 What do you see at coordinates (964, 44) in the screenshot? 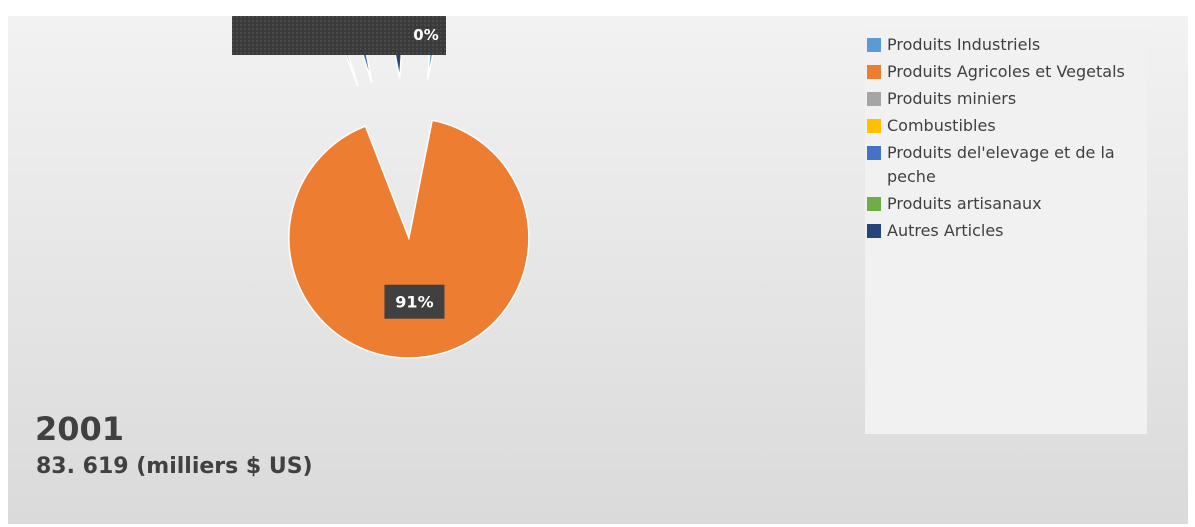
I see `legend-label: Produits Industriels` at bounding box center [964, 44].